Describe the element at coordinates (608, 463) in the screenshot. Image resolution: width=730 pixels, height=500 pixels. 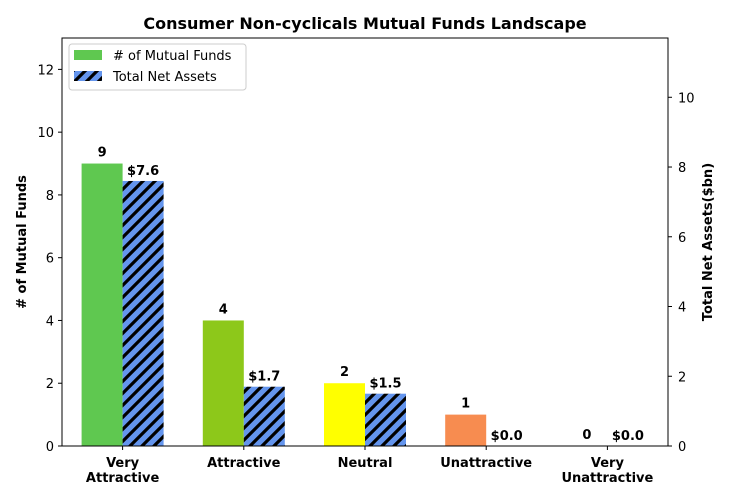
I see `x-tick-label-4-0: Very` at that location.